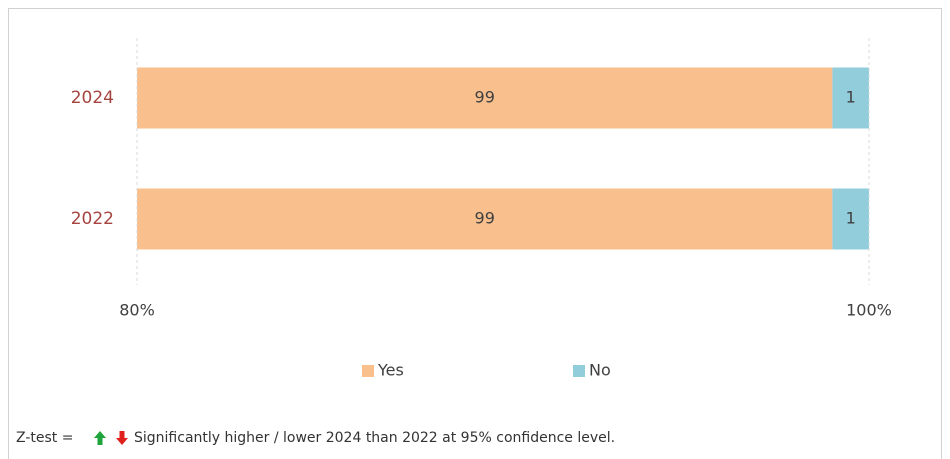 The image size is (950, 459). I want to click on note-prefix: Z-test =, so click(44, 438).